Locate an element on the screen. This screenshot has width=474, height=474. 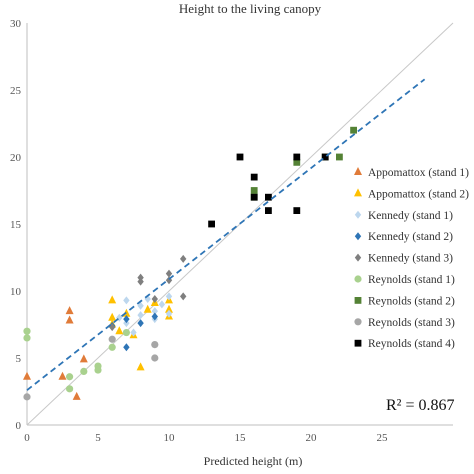
legend-label-series-1: Appomattox (stand 1) is located at coordinates (418, 173).